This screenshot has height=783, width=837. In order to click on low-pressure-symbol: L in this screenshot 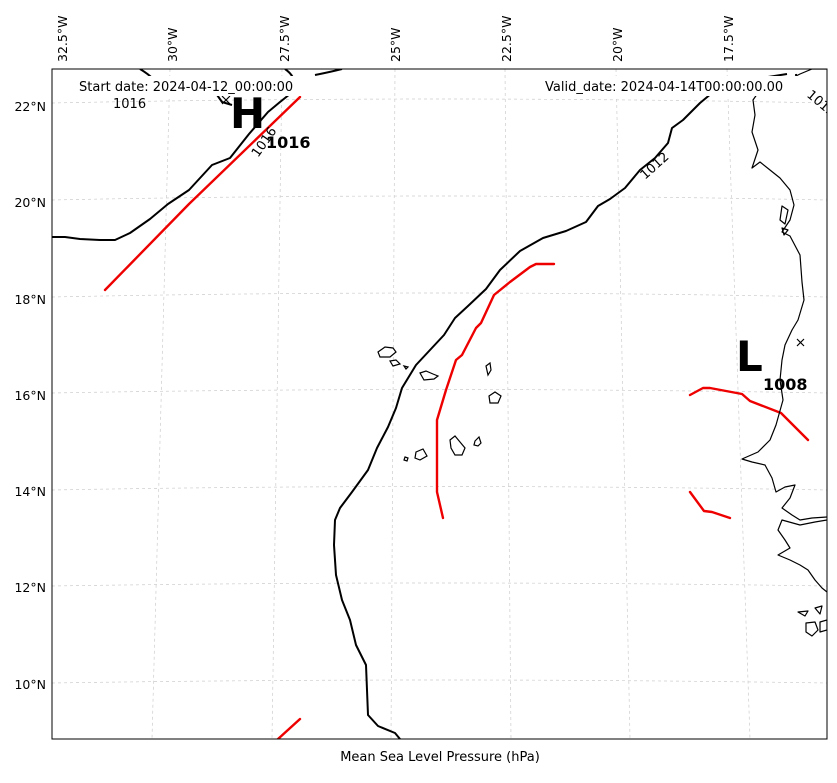, I will do `click(749, 356)`.